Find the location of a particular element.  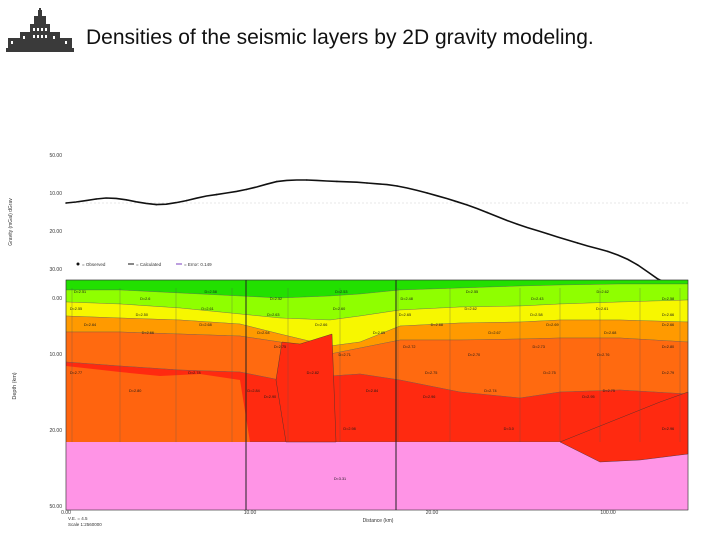

density-label: D=2.77 is located at coordinates (76, 373).